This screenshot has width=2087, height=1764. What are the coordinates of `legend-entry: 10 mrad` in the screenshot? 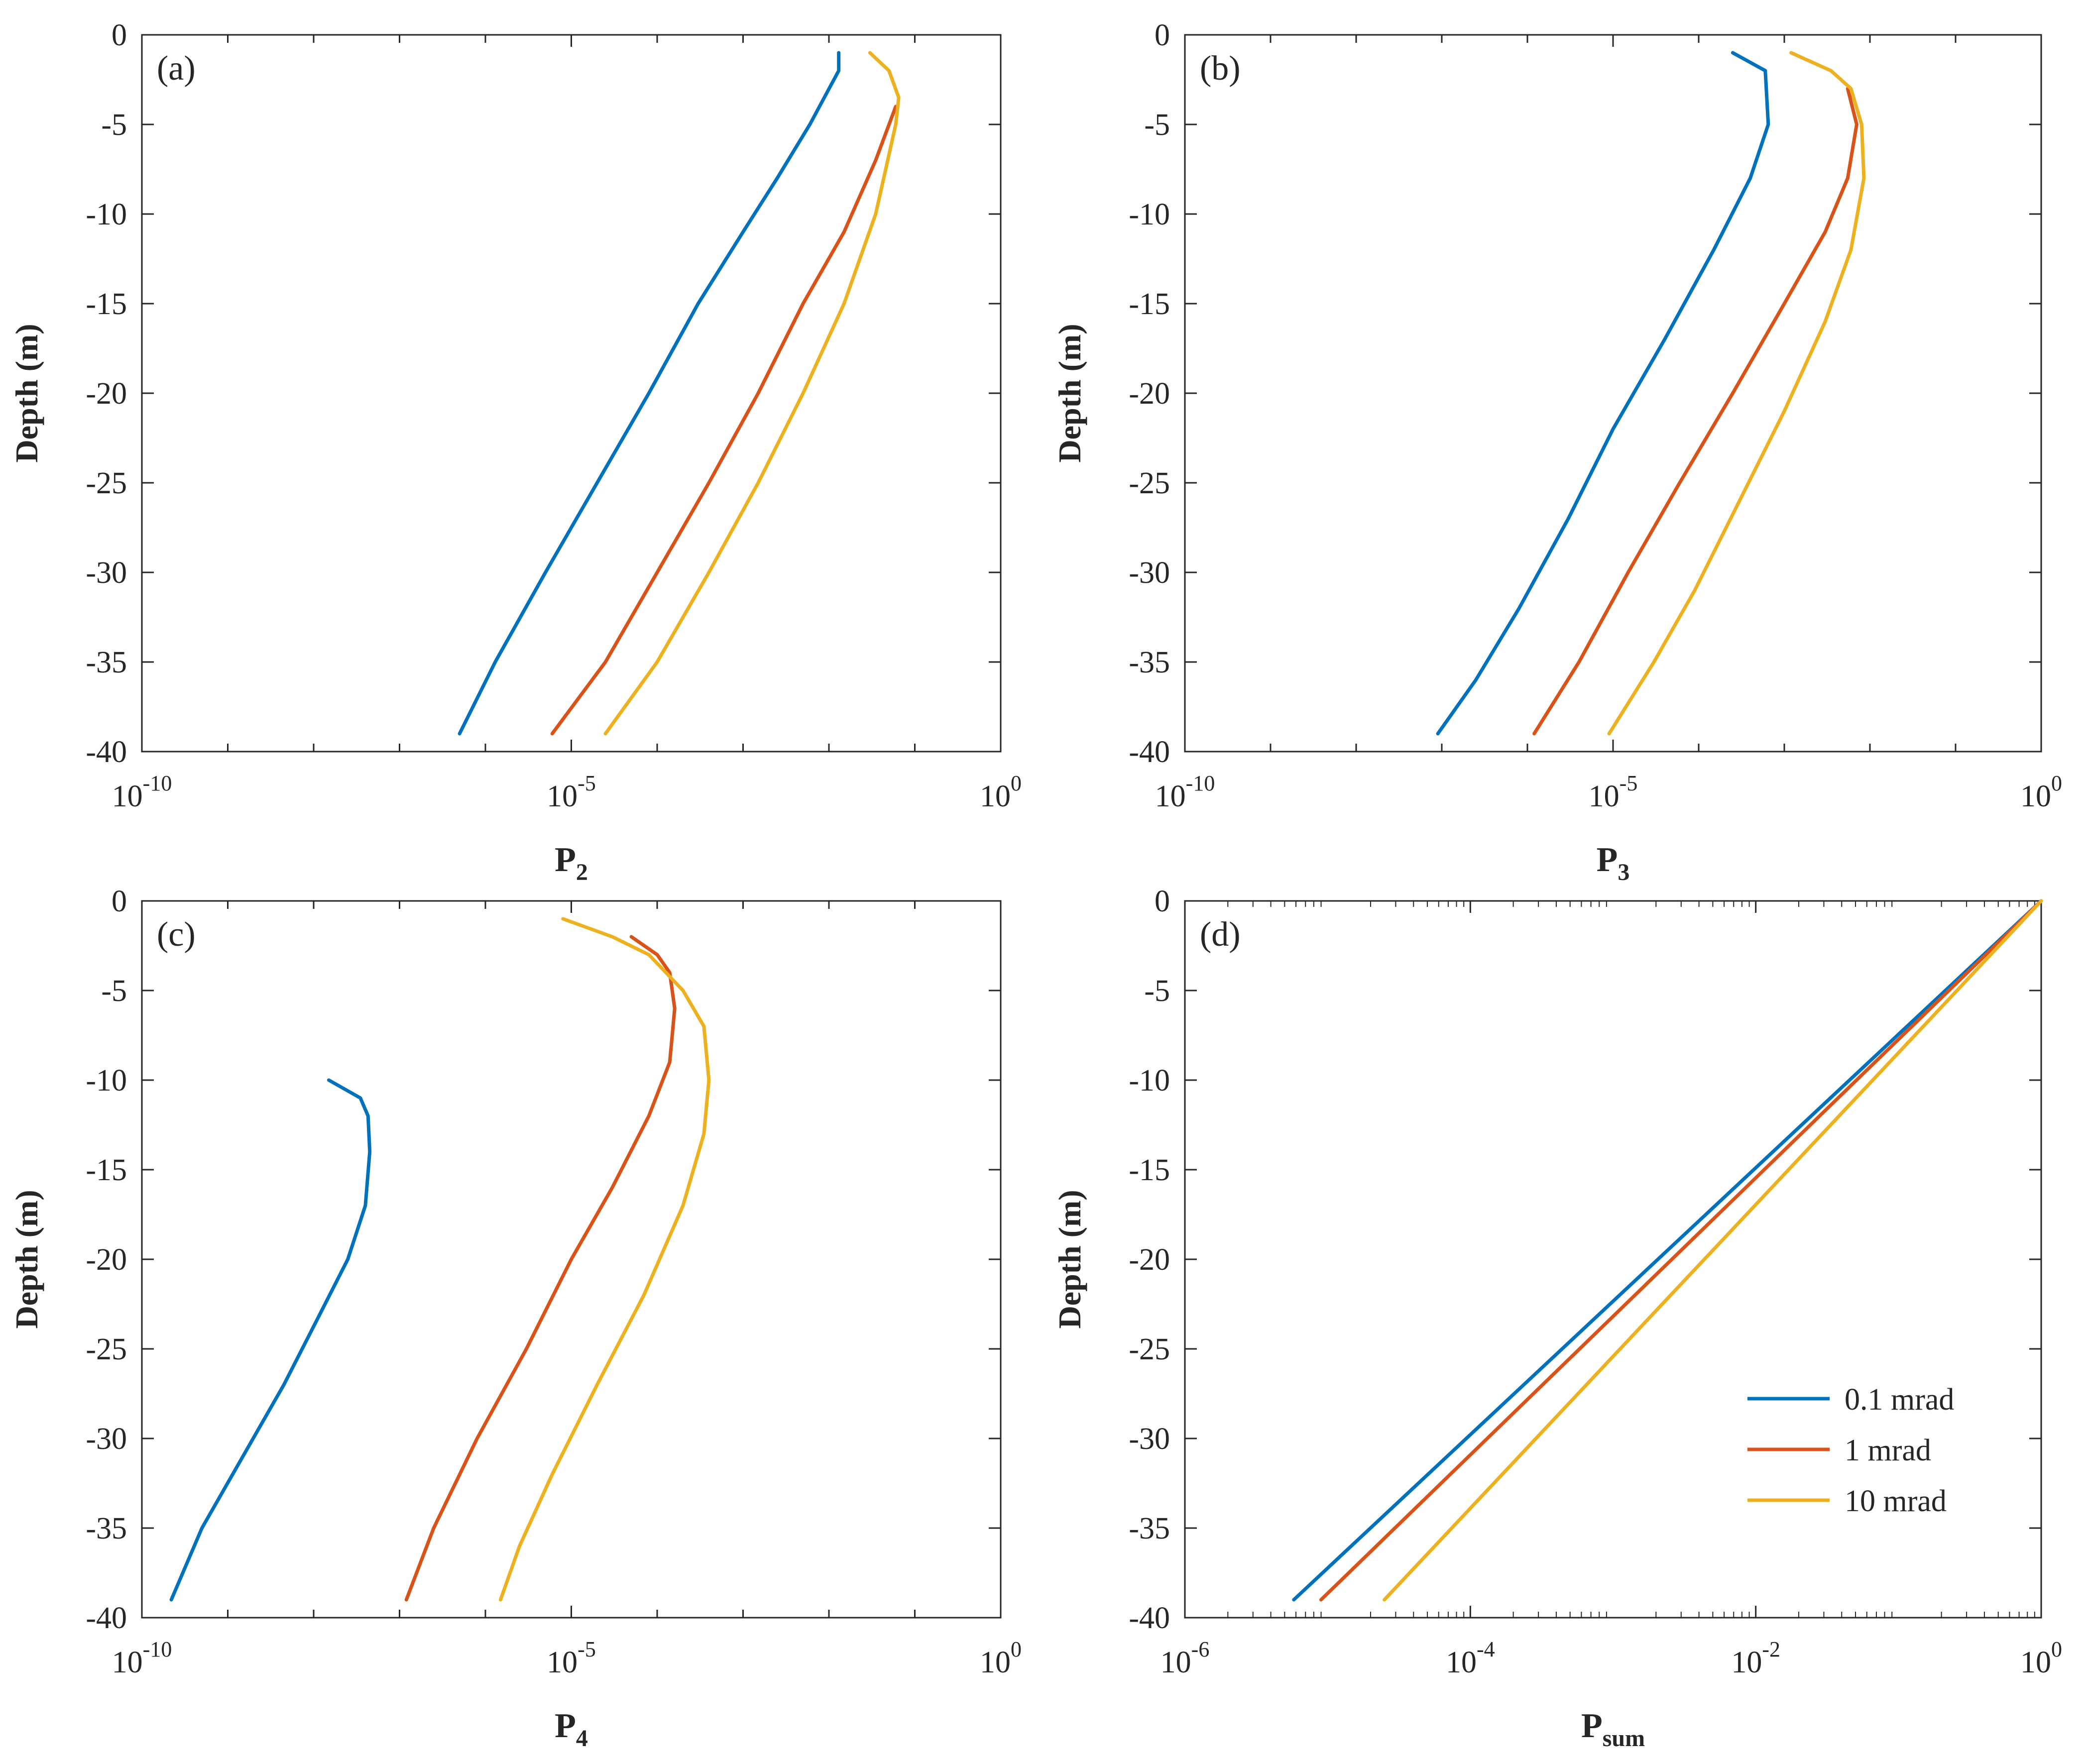 It's located at (1896, 1501).